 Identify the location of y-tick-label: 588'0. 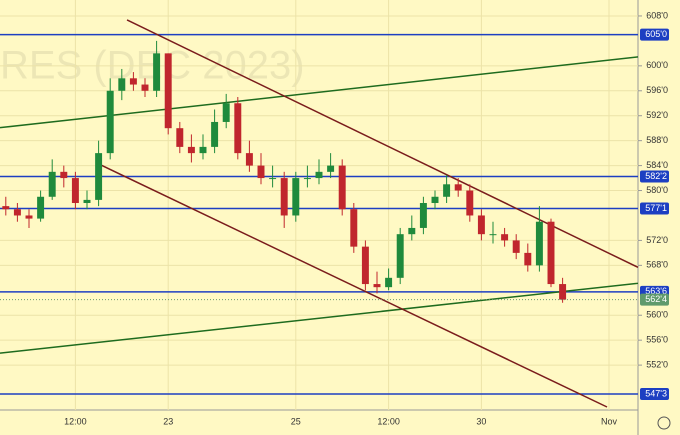
(657, 140).